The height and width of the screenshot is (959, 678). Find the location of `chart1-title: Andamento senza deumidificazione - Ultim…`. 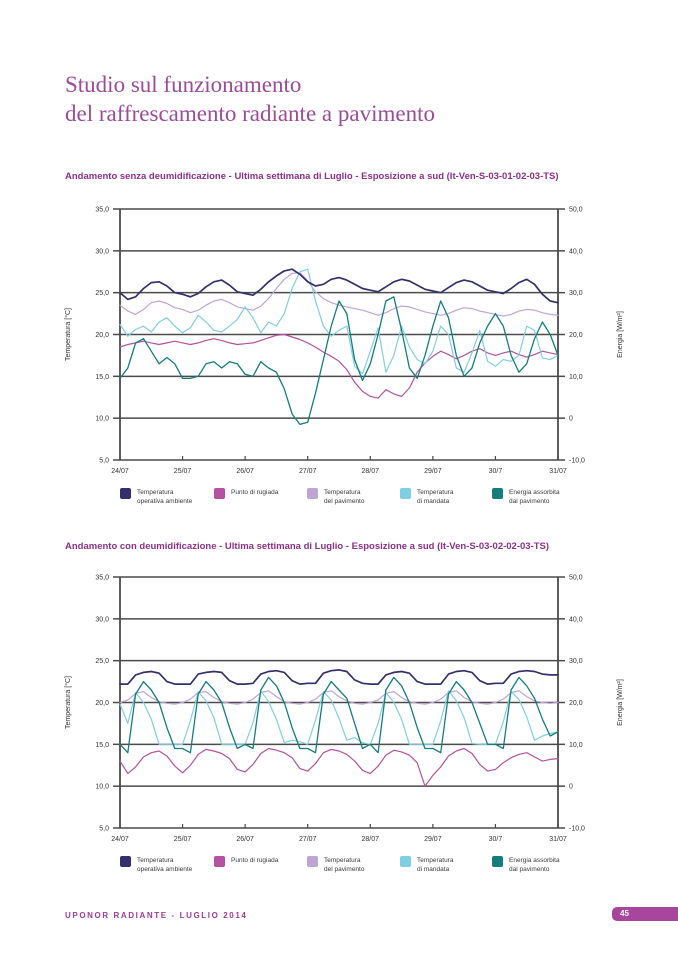

chart1-title: Andamento senza deumidificazione - Ultim… is located at coordinates (312, 176).